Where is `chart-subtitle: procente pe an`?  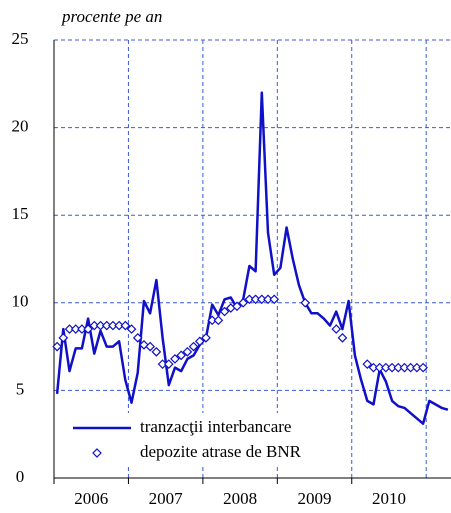 chart-subtitle: procente pe an is located at coordinates (111, 16).